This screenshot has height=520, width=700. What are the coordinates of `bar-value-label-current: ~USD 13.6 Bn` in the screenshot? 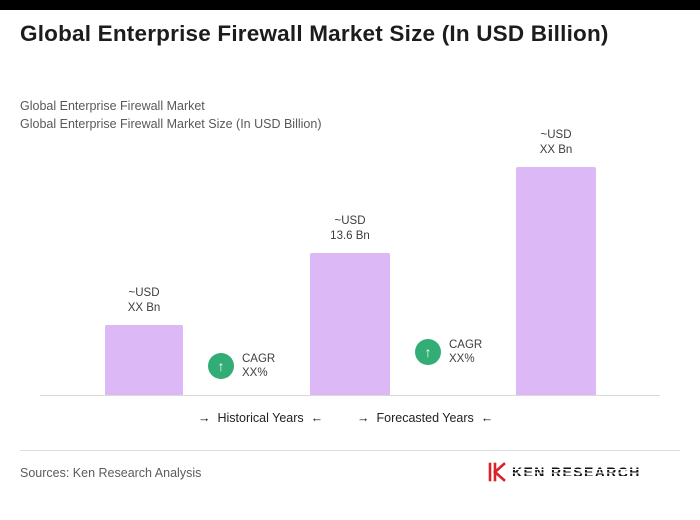 It's located at (350, 228).